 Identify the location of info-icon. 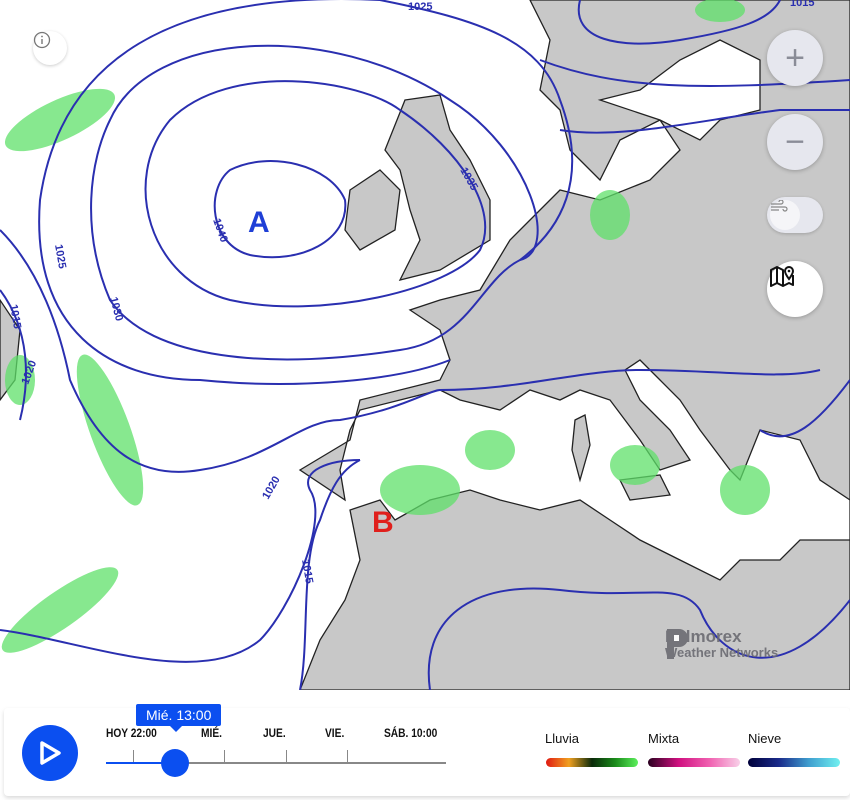
(42, 40).